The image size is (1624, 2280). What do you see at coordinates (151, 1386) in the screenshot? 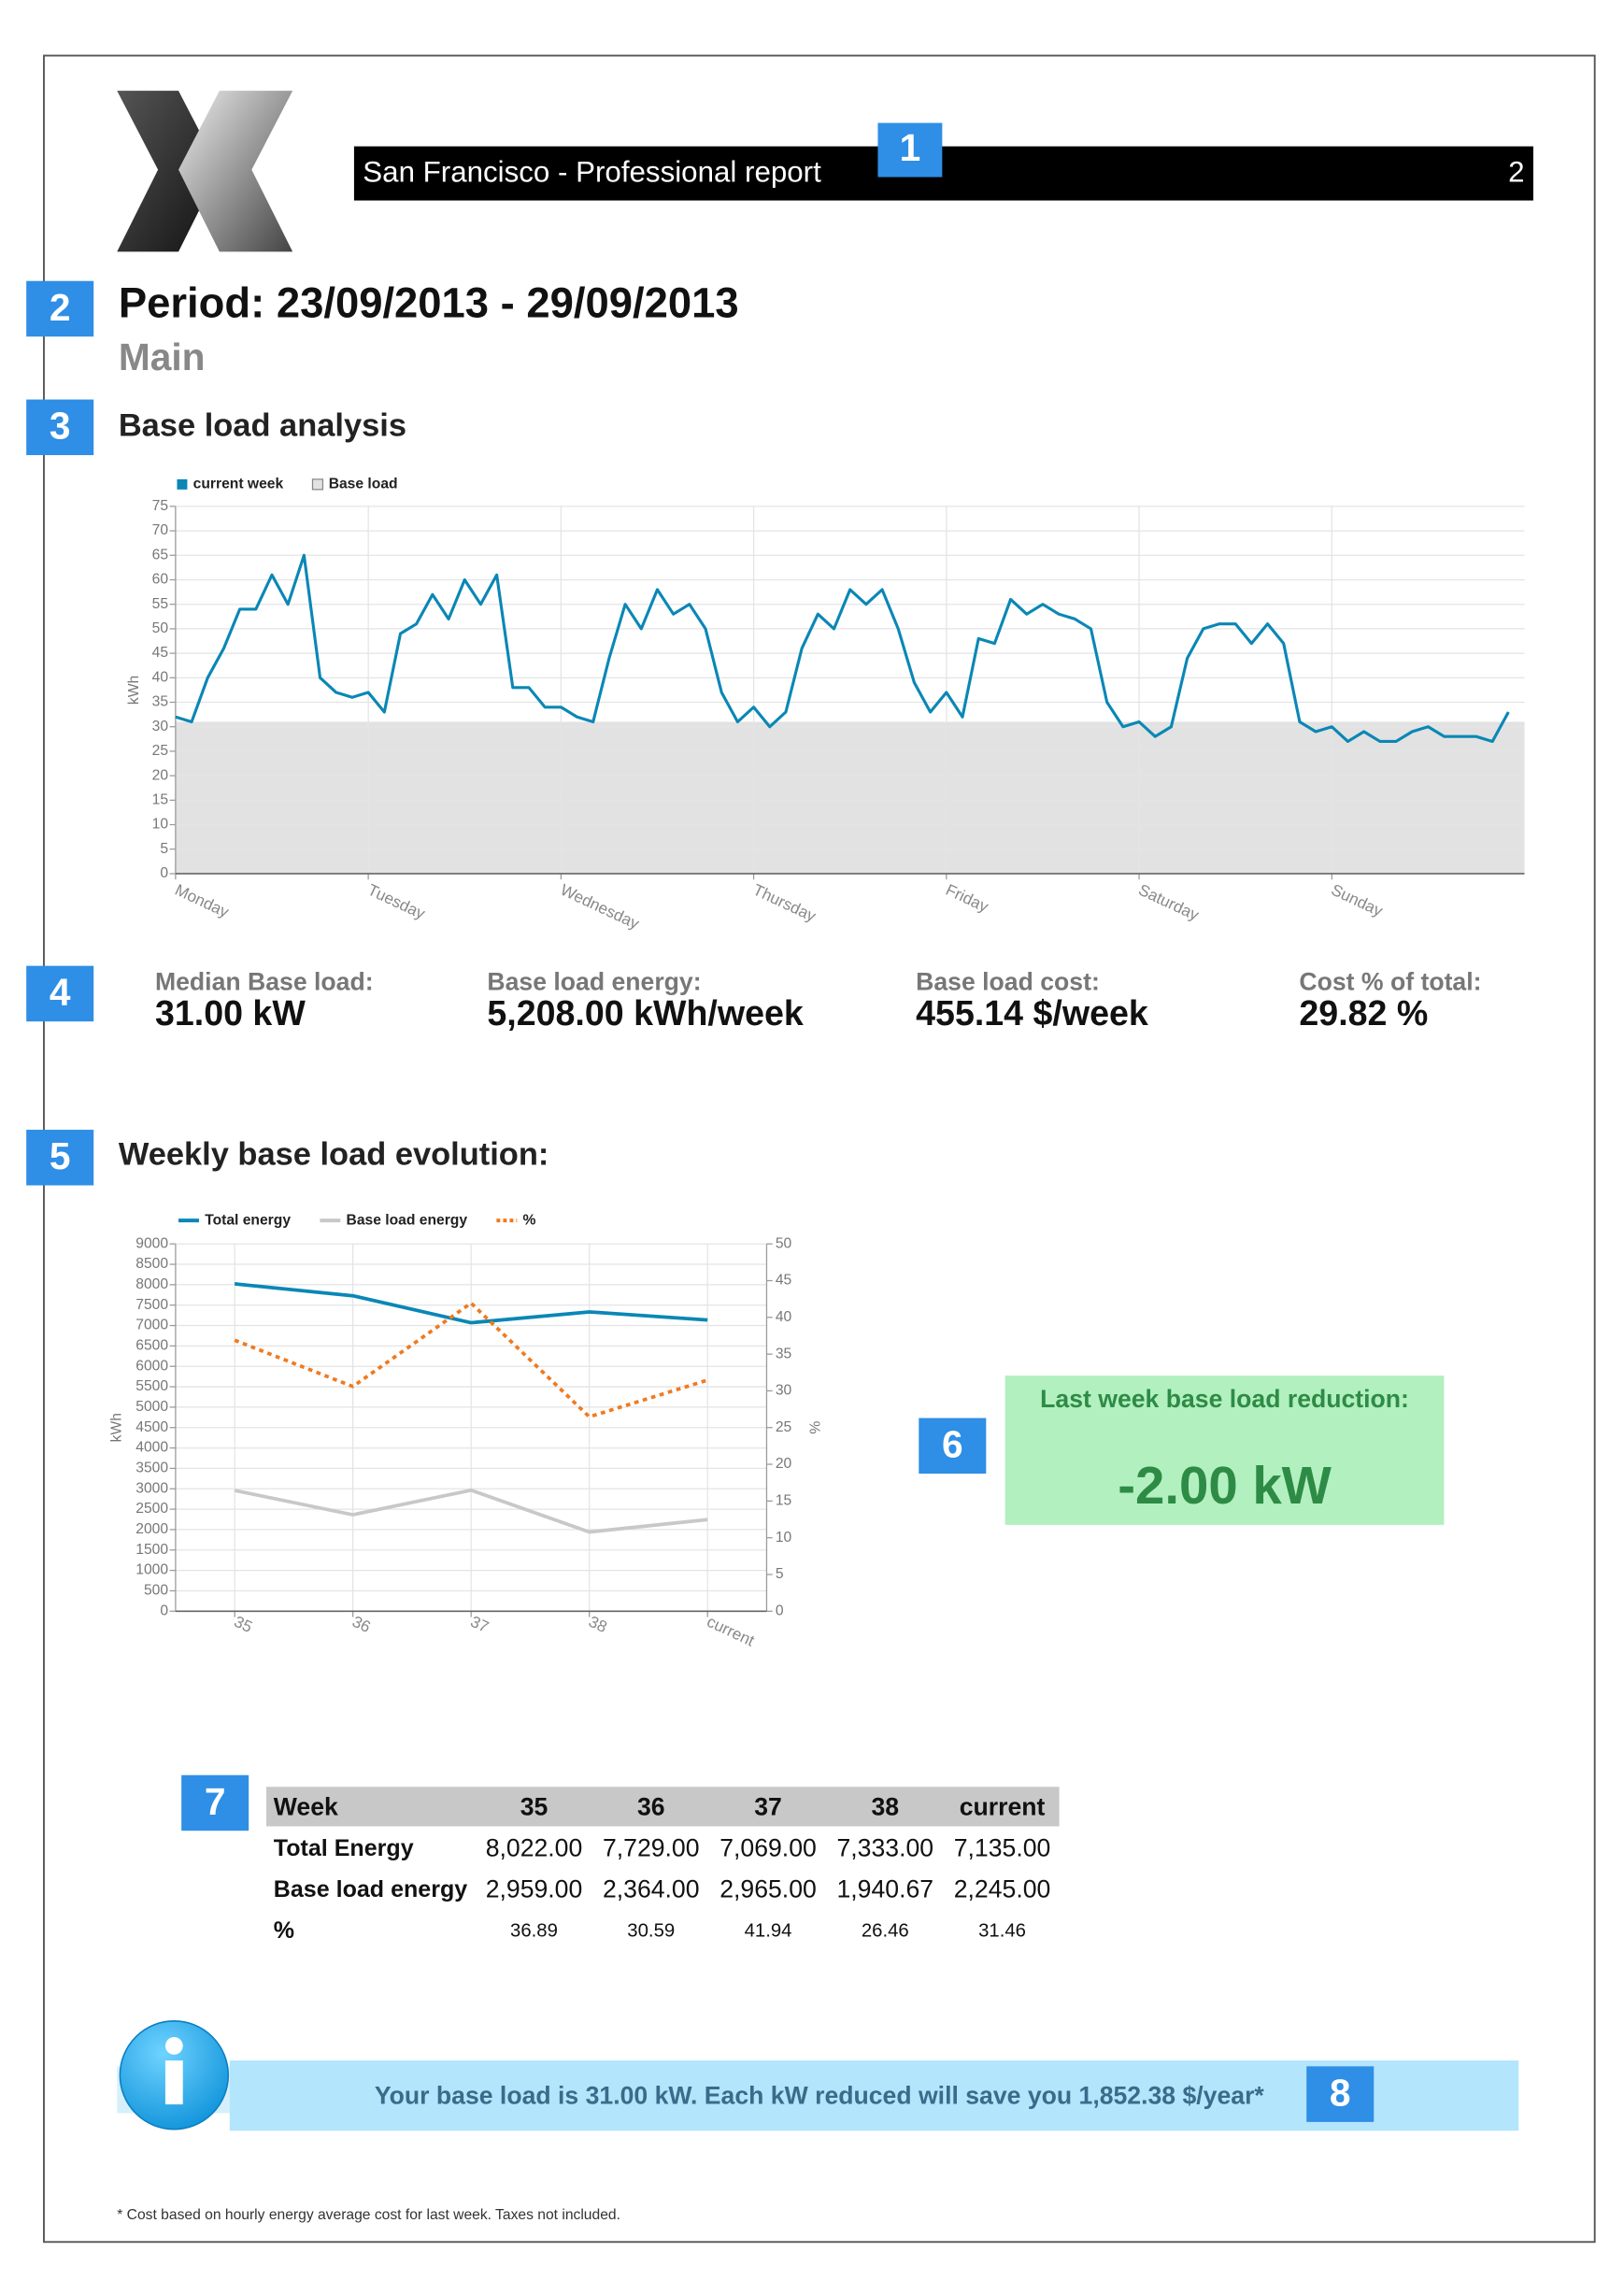
I see `y-tick-label: 5500` at bounding box center [151, 1386].